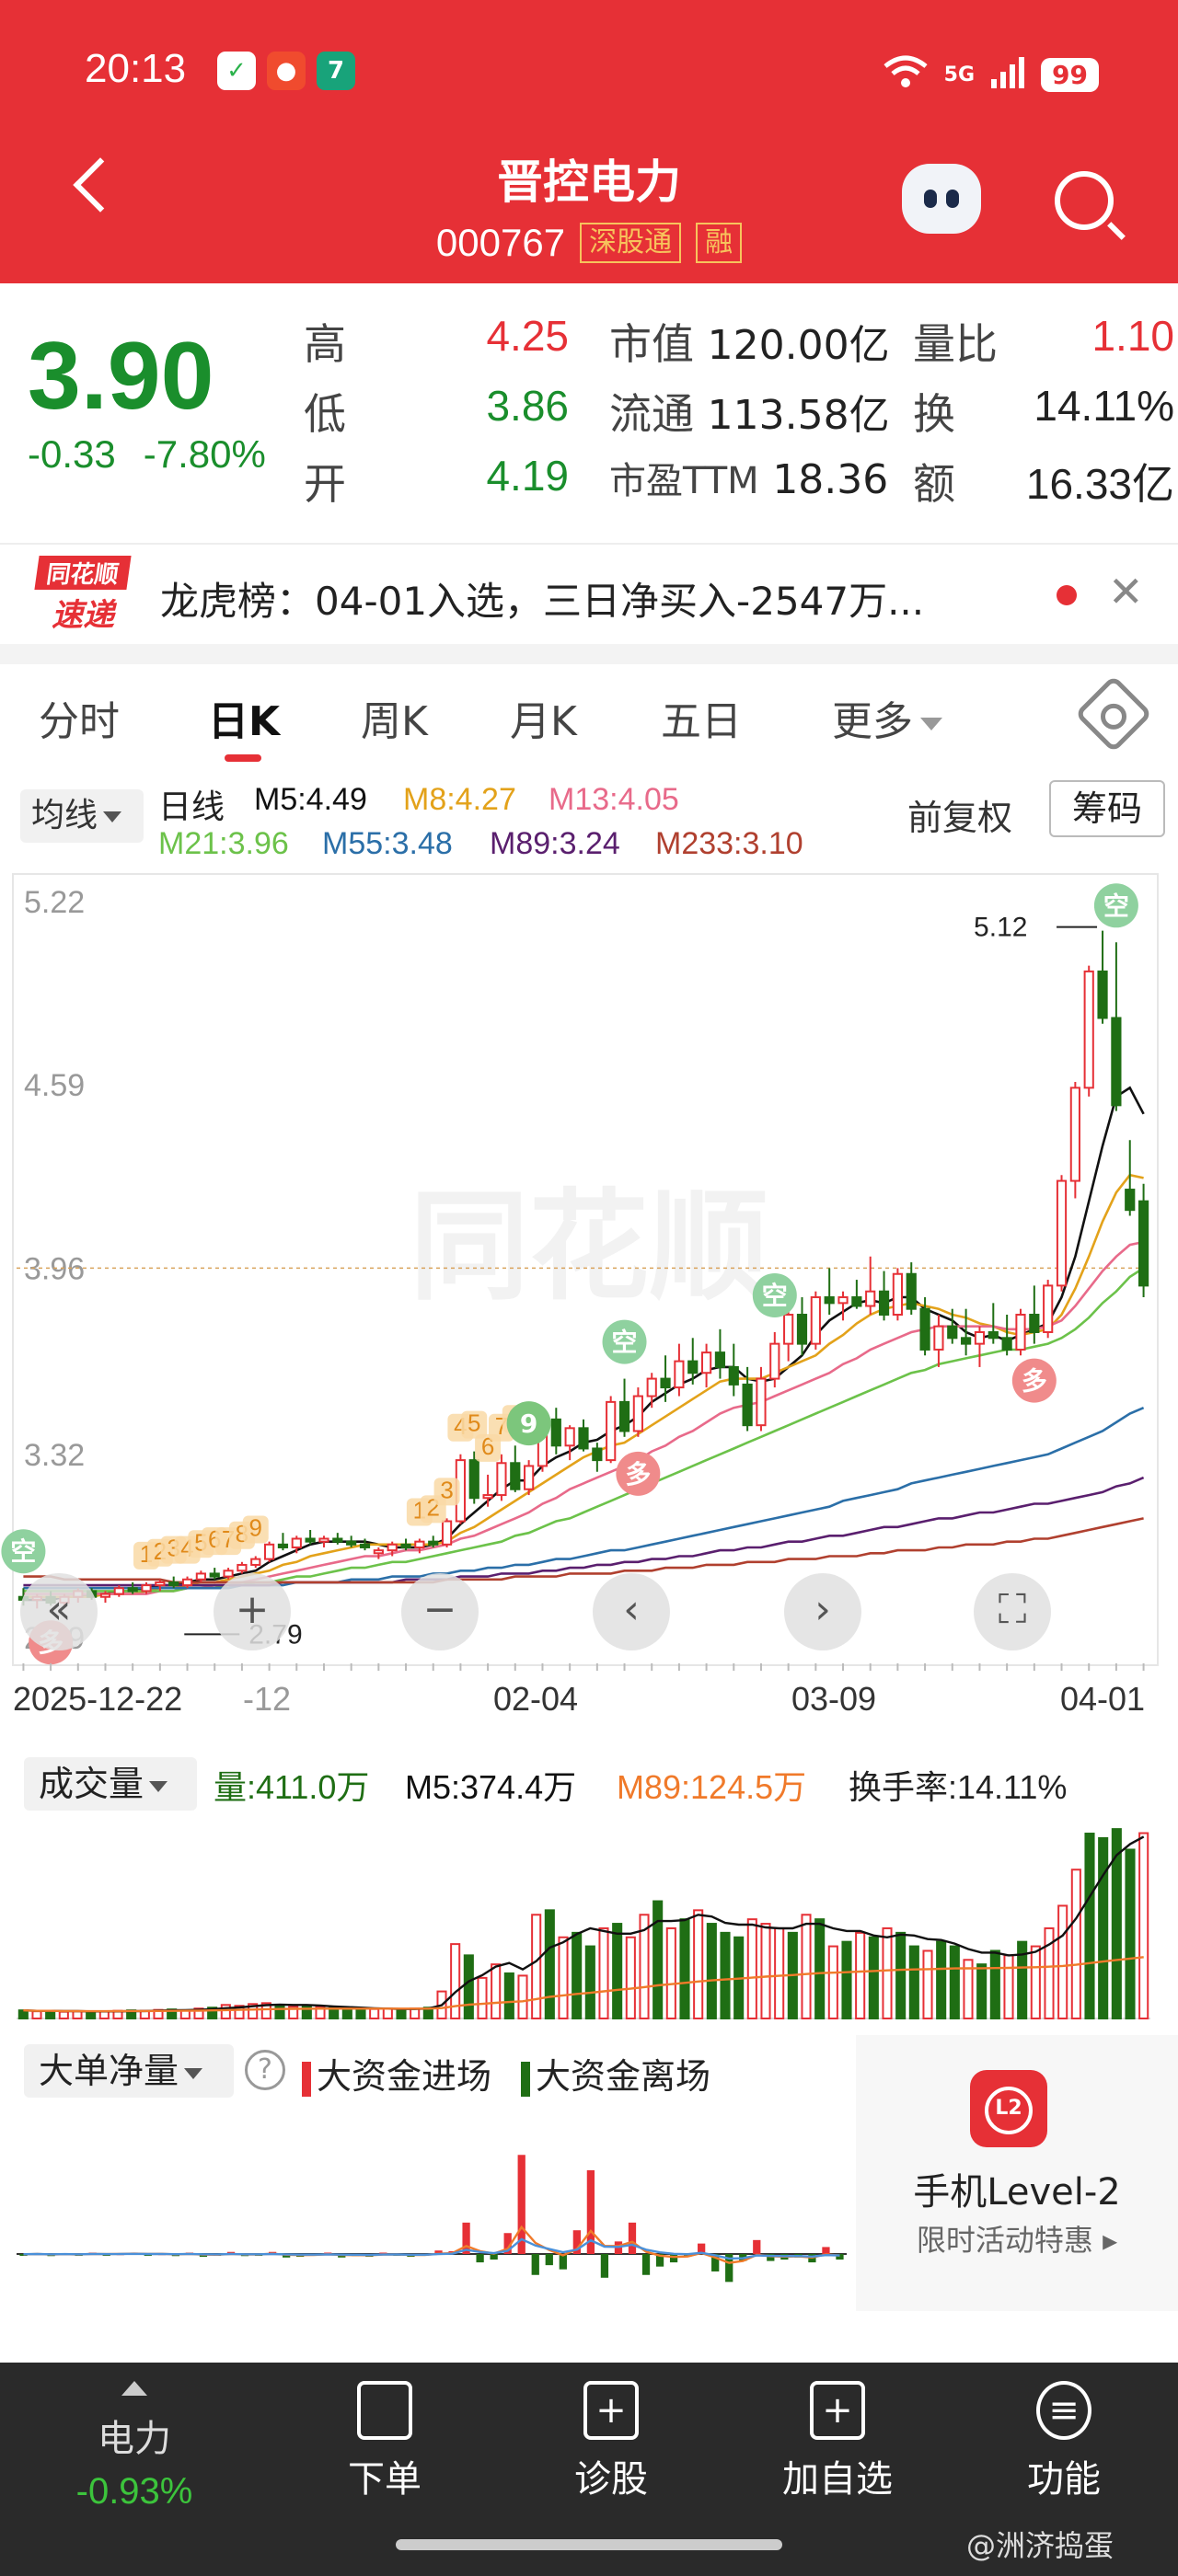  I want to click on active-tab-indicator, so click(243, 758).